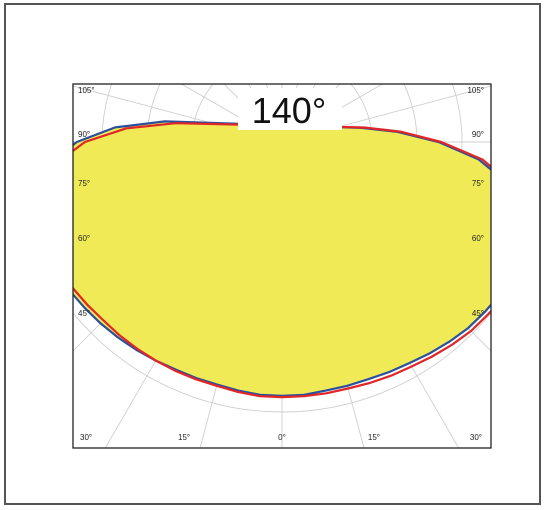 This screenshot has width=547, height=510. I want to click on angle-label-left: 60°, so click(84, 238).